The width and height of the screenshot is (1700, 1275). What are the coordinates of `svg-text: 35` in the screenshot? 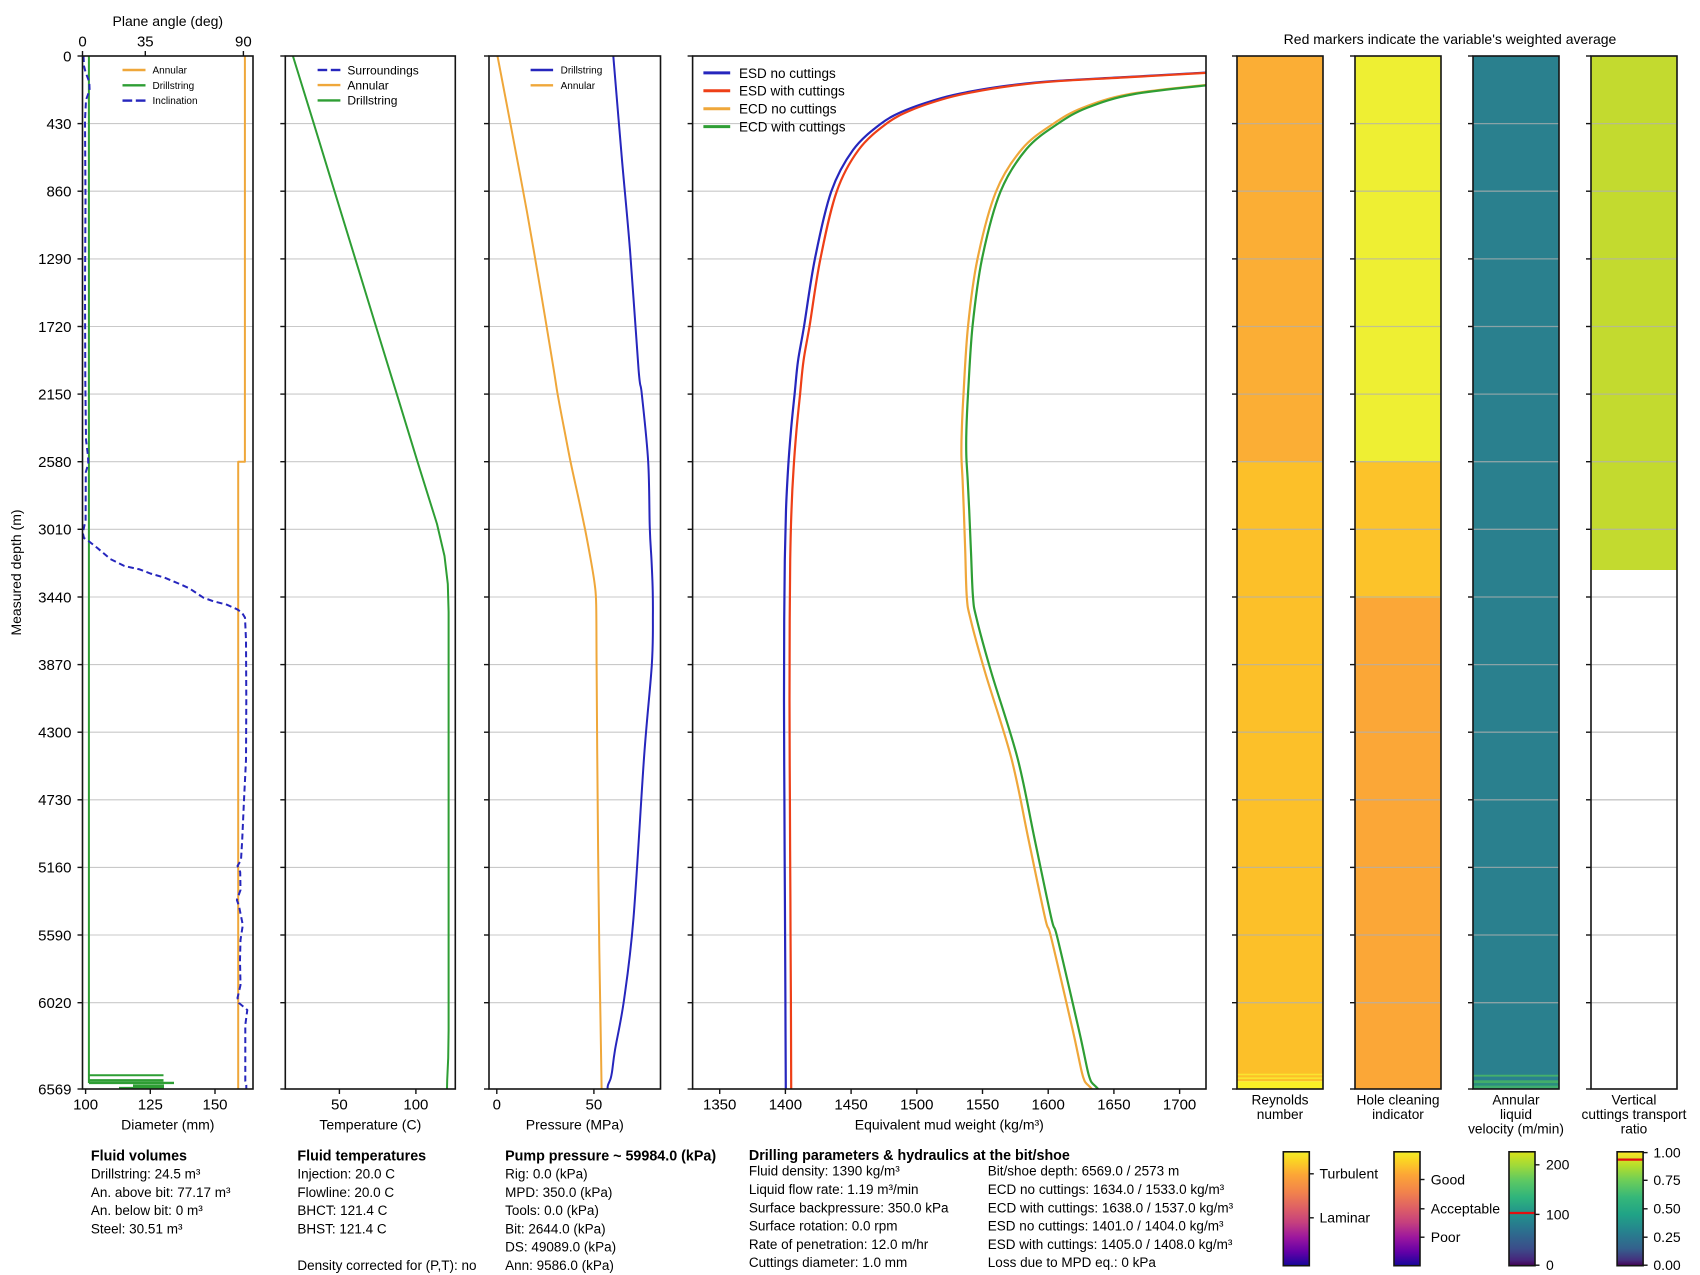 It's located at (145, 42).